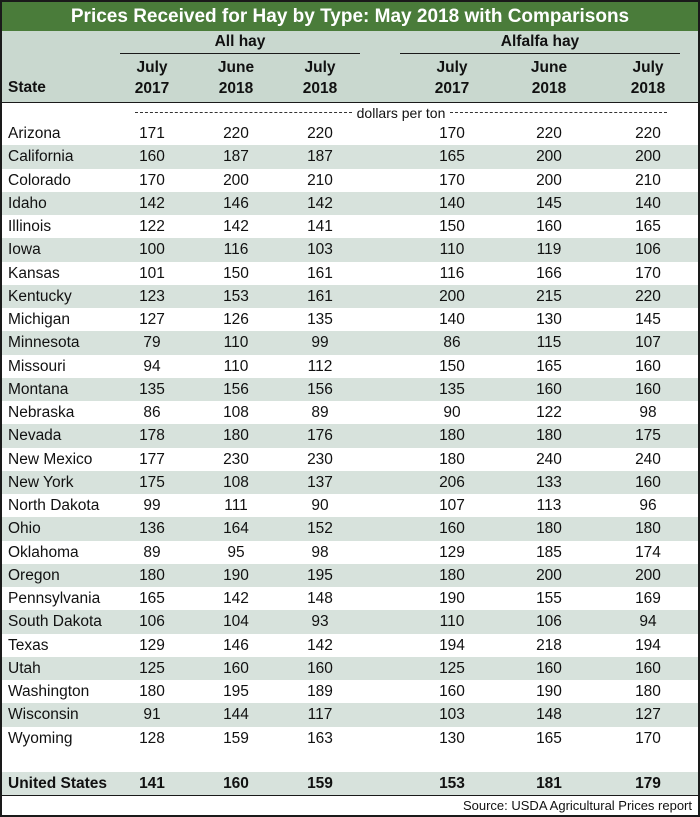 The width and height of the screenshot is (700, 817). I want to click on price-cell: 117, so click(320, 715).